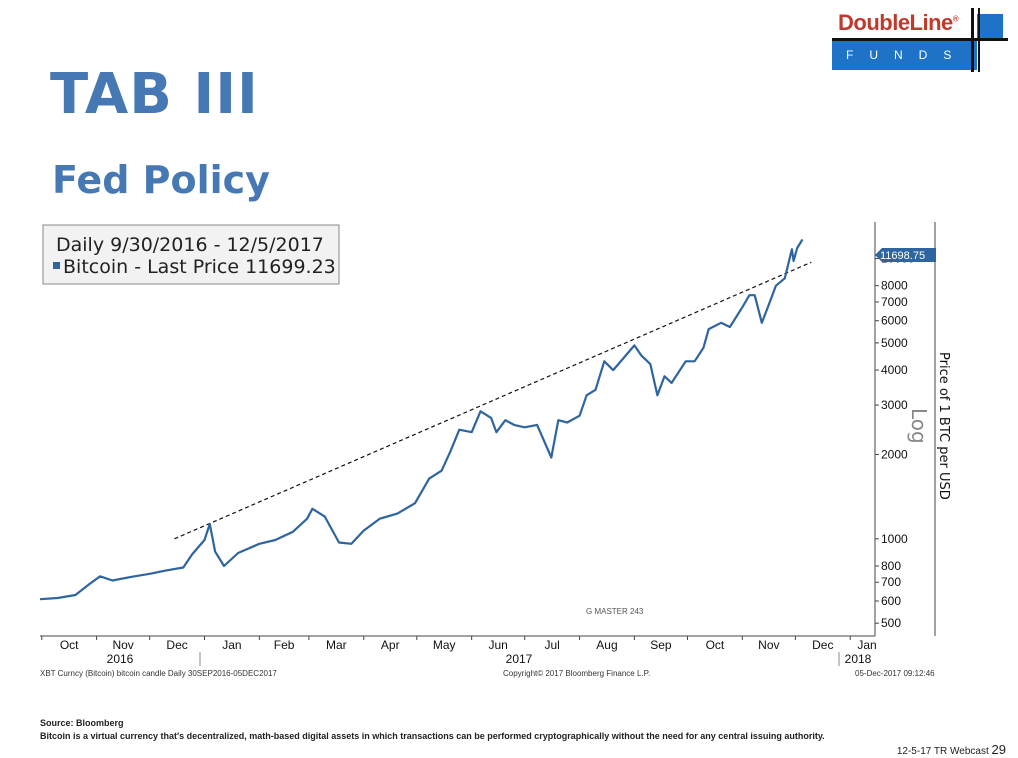  I want to click on y-tick-label: 4000, so click(894, 370).